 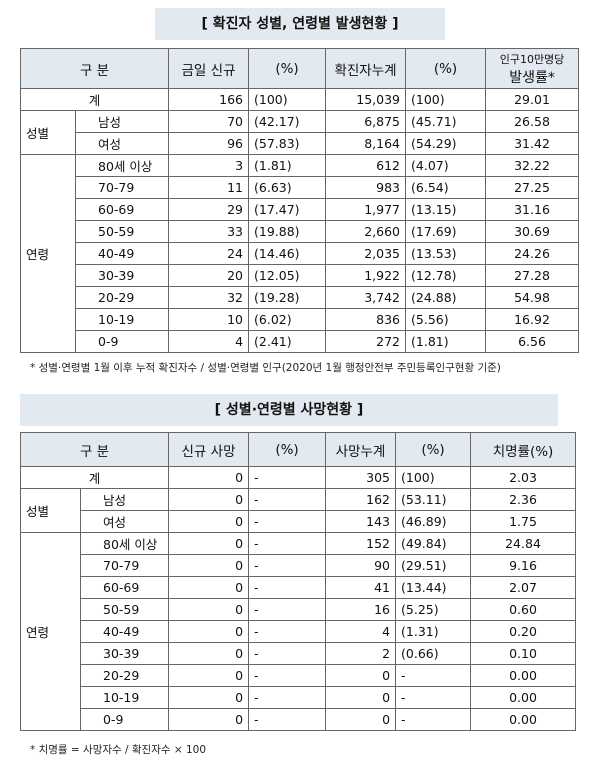 I want to click on cell: (13.15), so click(x=446, y=209).